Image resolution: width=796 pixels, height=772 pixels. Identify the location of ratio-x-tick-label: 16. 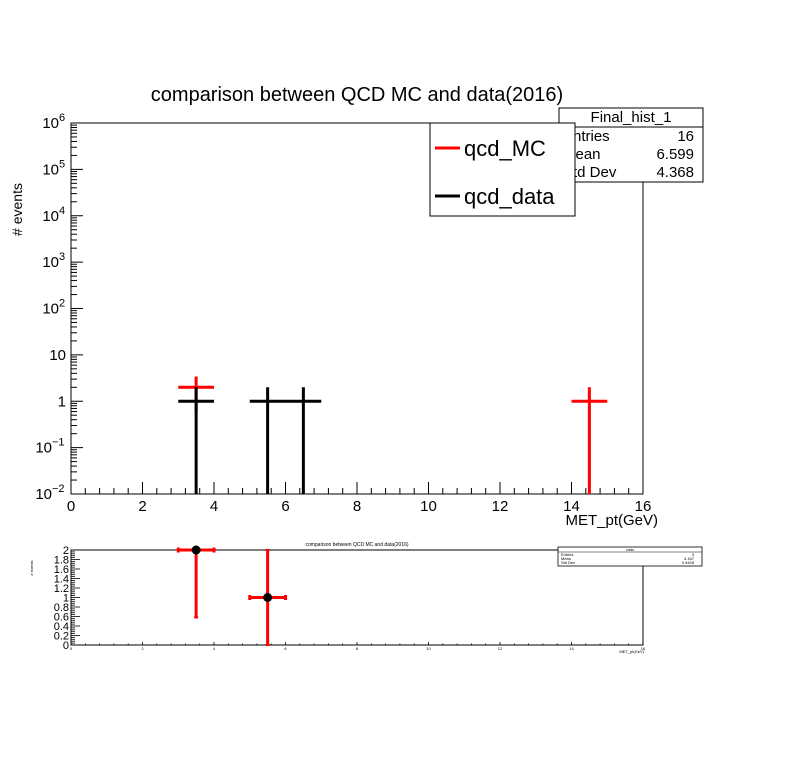
(643, 648).